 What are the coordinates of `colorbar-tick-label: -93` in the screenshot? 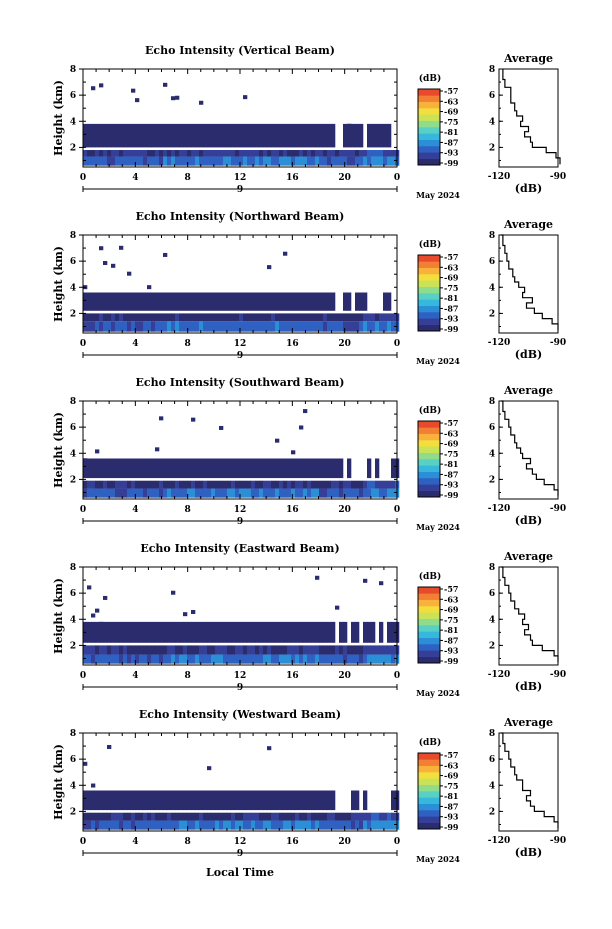 It's located at (451, 485).